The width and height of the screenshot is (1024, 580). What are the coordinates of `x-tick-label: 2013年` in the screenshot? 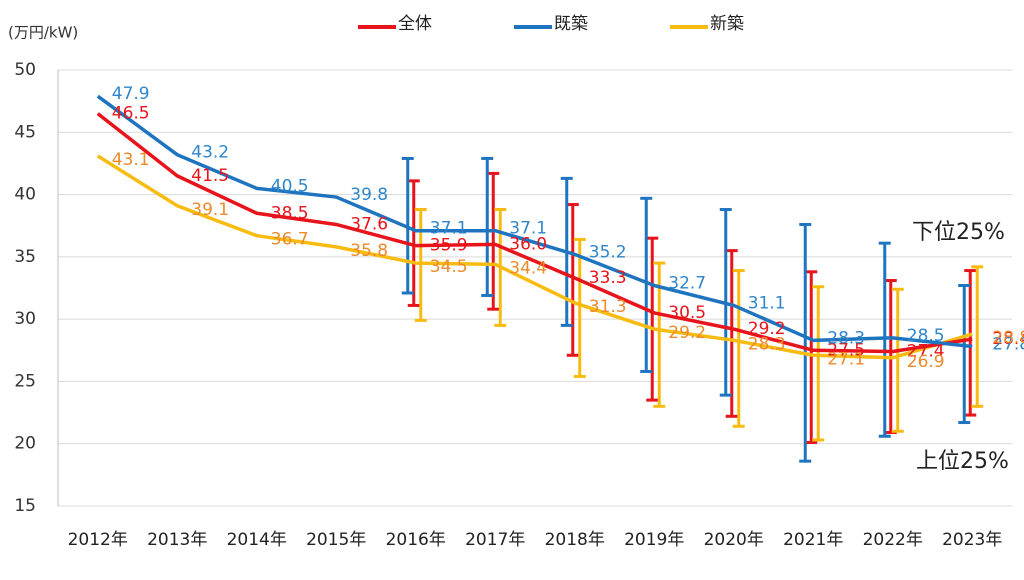 It's located at (177, 540).